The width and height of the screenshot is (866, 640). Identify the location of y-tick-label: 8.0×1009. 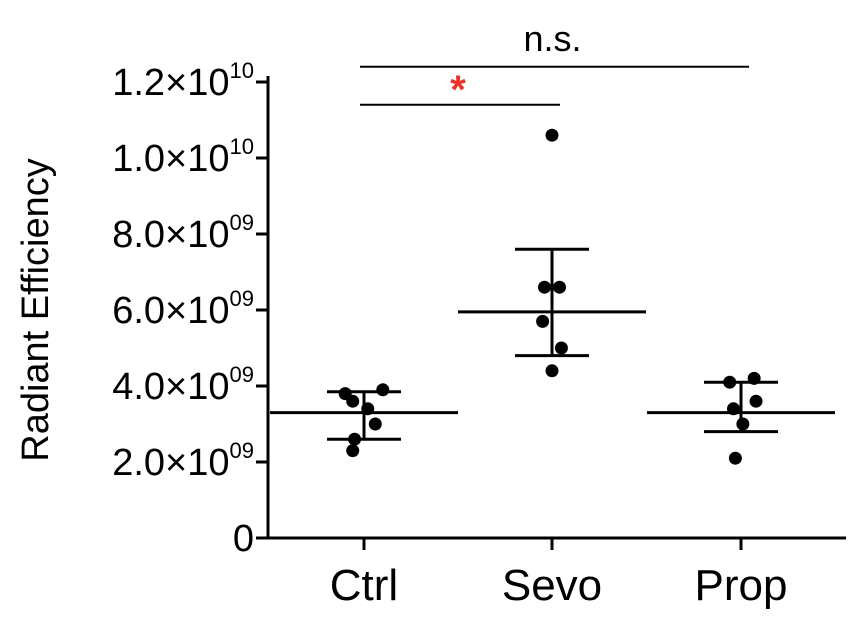
(183, 233).